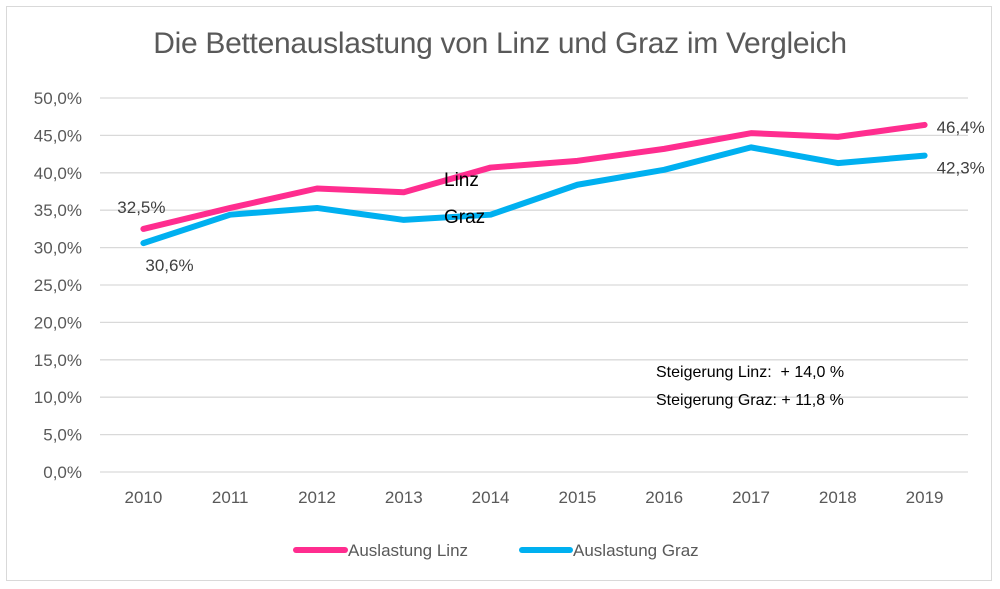 The image size is (1000, 589). Describe the element at coordinates (496, 550) in the screenshot. I see `legend: Auslastung Linz Auslastung Graz` at that location.